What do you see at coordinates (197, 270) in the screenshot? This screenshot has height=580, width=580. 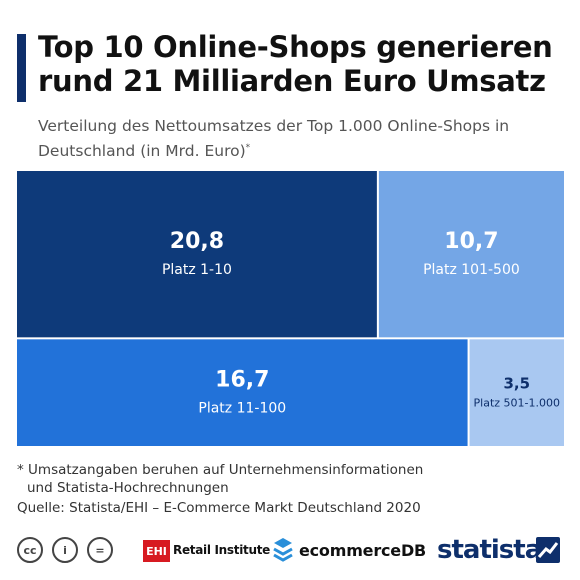 I see `treemap-category-label-0: Platz 1-10` at bounding box center [197, 270].